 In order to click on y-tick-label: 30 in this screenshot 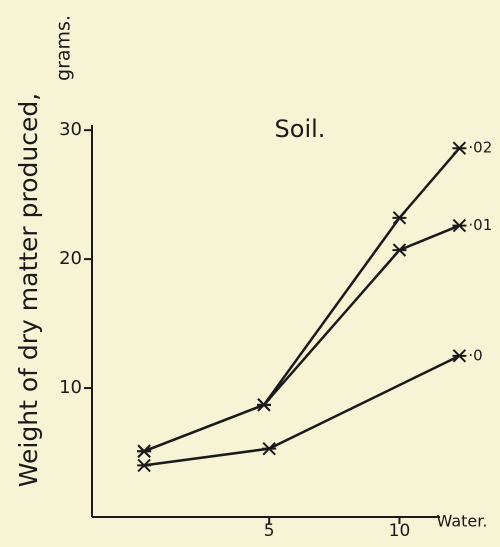, I will do `click(70, 129)`.